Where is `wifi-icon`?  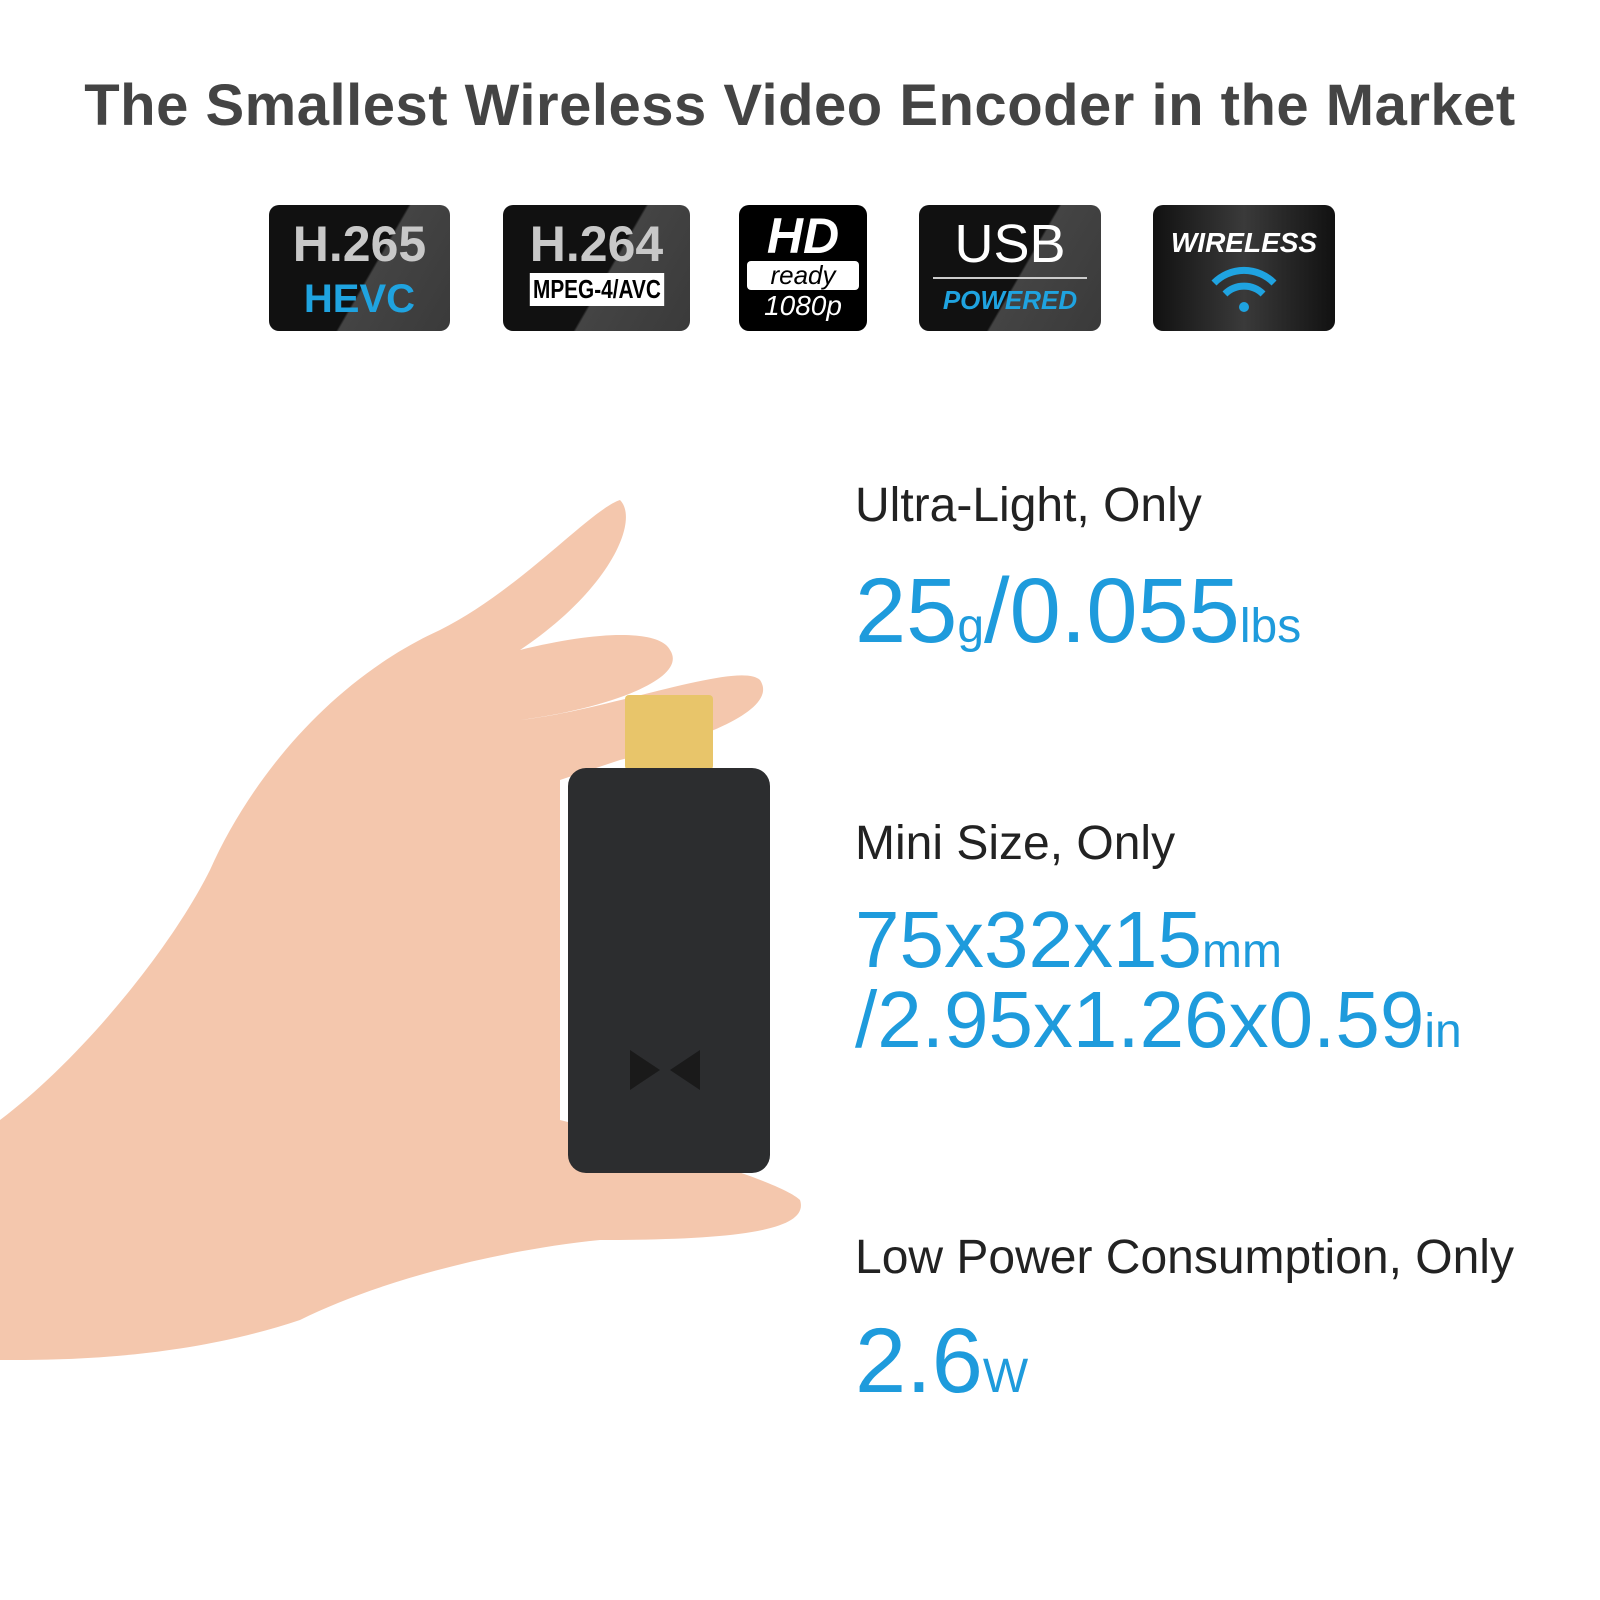
wifi-icon is located at coordinates (1244, 289).